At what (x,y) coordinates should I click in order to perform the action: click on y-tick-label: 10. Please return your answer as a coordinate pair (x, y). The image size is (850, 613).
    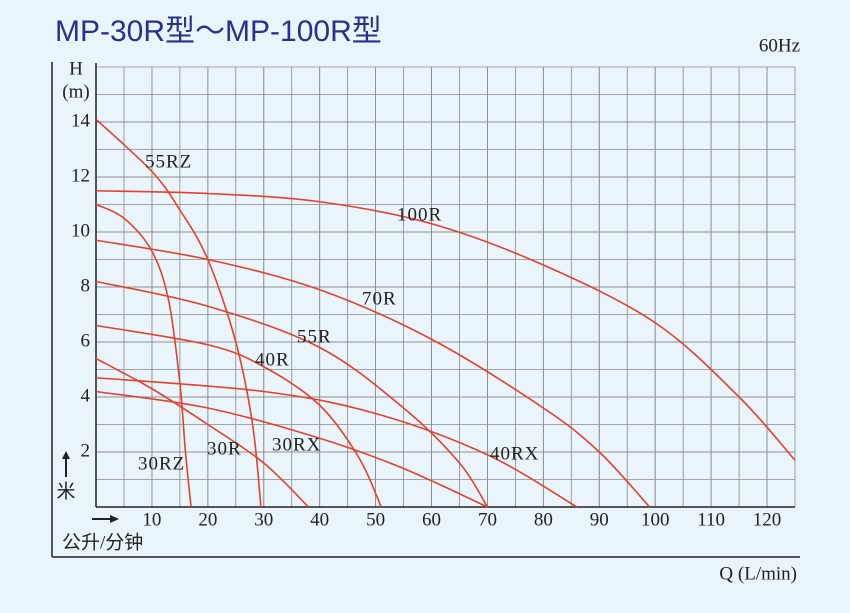
    Looking at the image, I should click on (80, 230).